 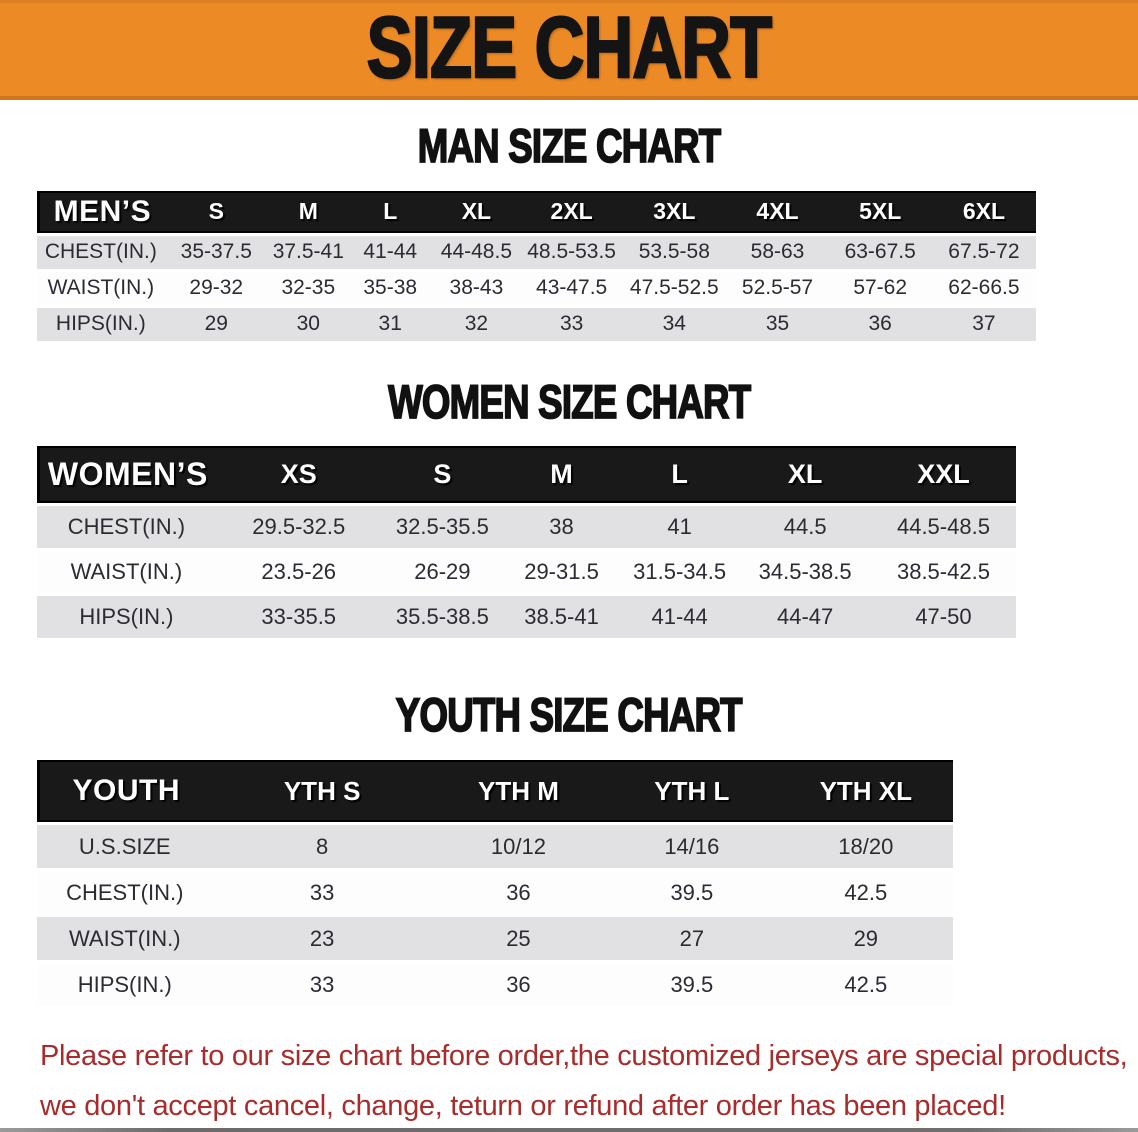 What do you see at coordinates (805, 527) in the screenshot?
I see `size-value-cell: 44.5` at bounding box center [805, 527].